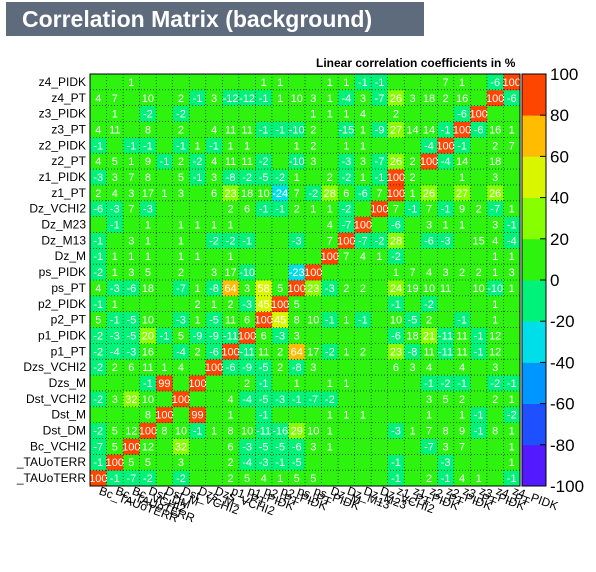 The height and width of the screenshot is (572, 596). Describe the element at coordinates (462, 273) in the screenshot. I see `cell-value-label: 2` at that location.